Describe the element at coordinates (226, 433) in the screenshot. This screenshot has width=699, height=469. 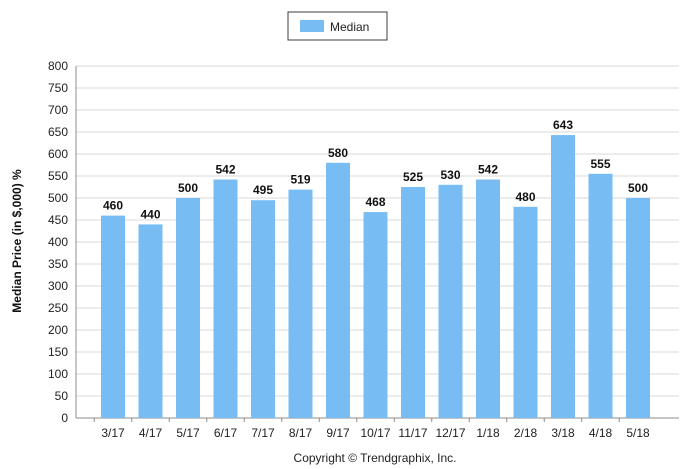
I see `x-tick-label: 6/17` at that location.